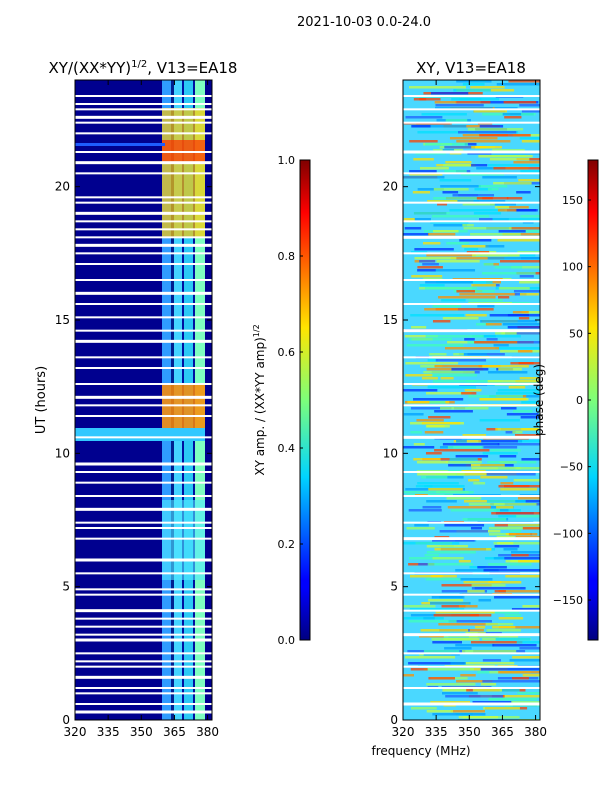 The image size is (600, 800). What do you see at coordinates (390, 187) in the screenshot?
I see `phase-y-tick-label: 20` at bounding box center [390, 187].